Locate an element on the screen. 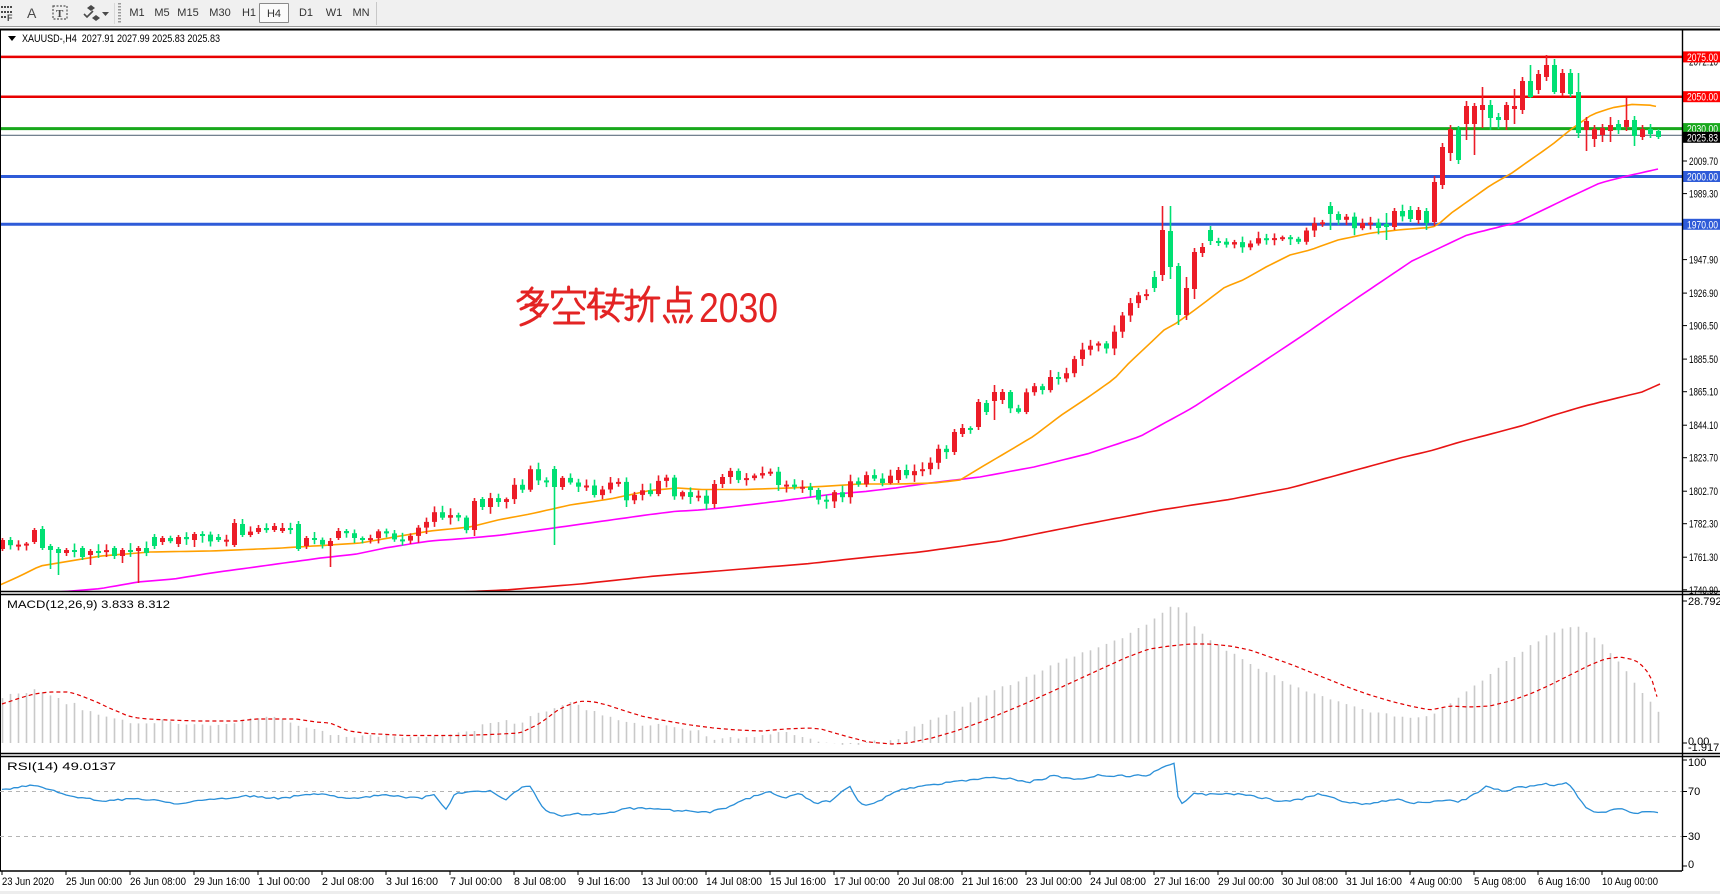 The width and height of the screenshot is (1720, 894). svg-text: 1823.70 is located at coordinates (1703, 459).